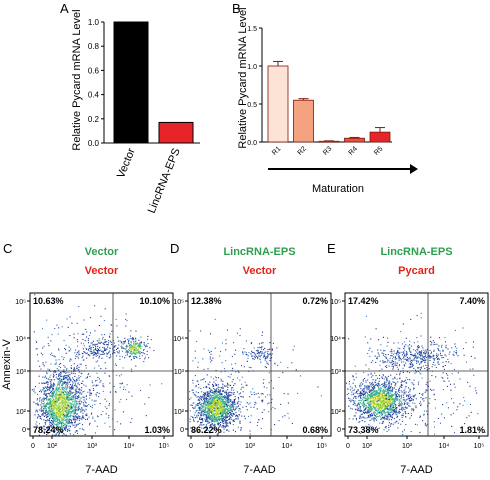 This screenshot has width=490, height=480. I want to click on panel-e-x-tick-label: 10⁵, so click(322, 446).